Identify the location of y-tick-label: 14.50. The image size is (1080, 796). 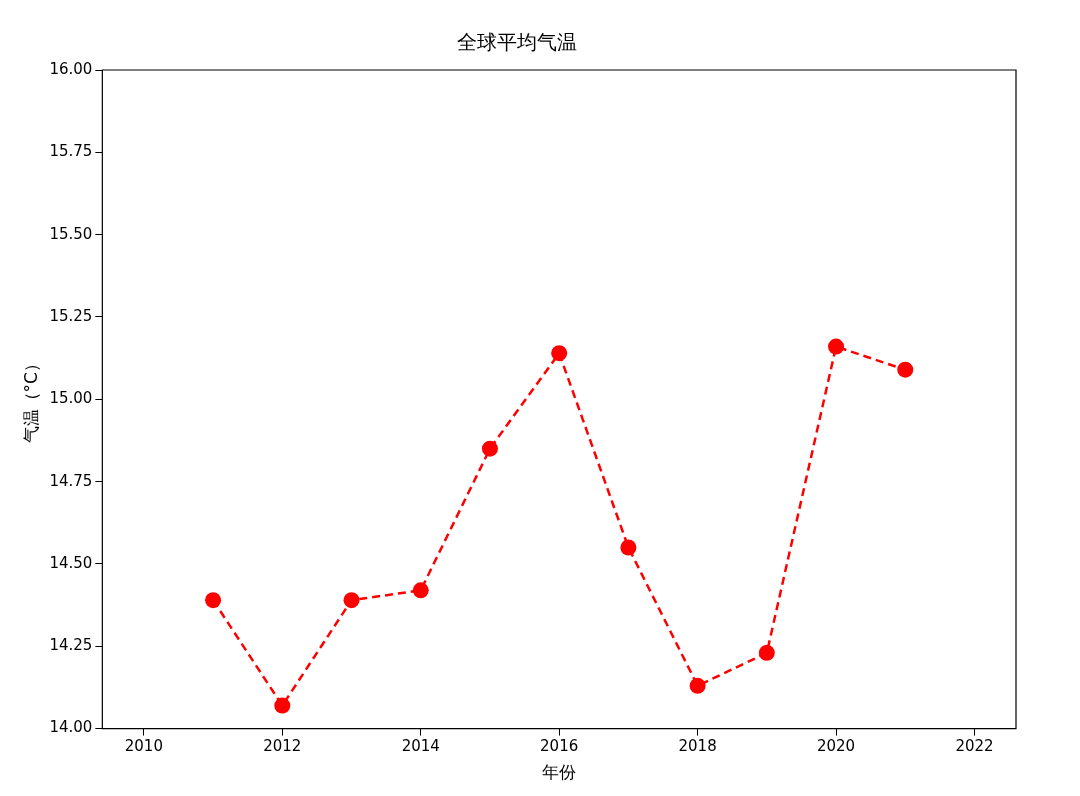
(71, 562).